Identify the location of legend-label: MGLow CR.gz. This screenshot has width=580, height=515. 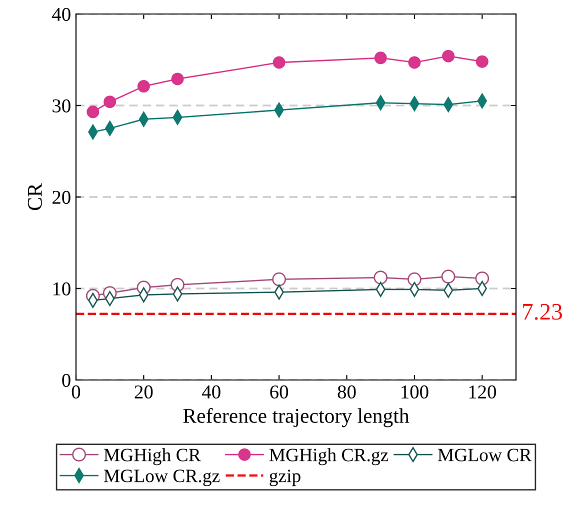
(162, 478).